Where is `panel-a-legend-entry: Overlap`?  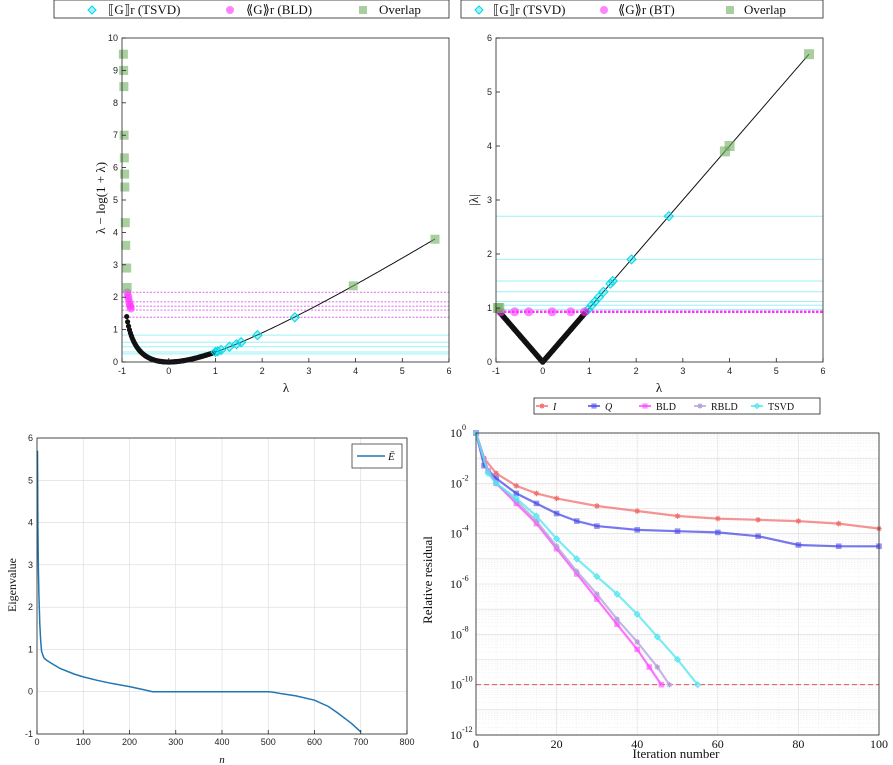
panel-a-legend-entry: Overlap is located at coordinates (390, 9).